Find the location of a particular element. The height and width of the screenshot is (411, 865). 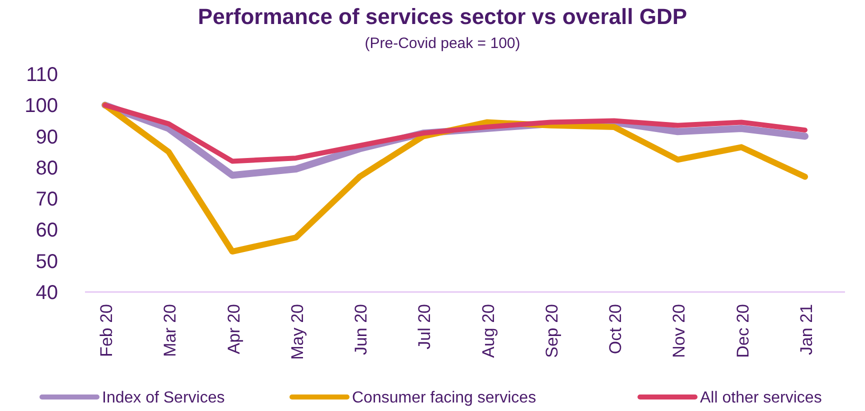

y-tick-label: 40 is located at coordinates (47, 293).